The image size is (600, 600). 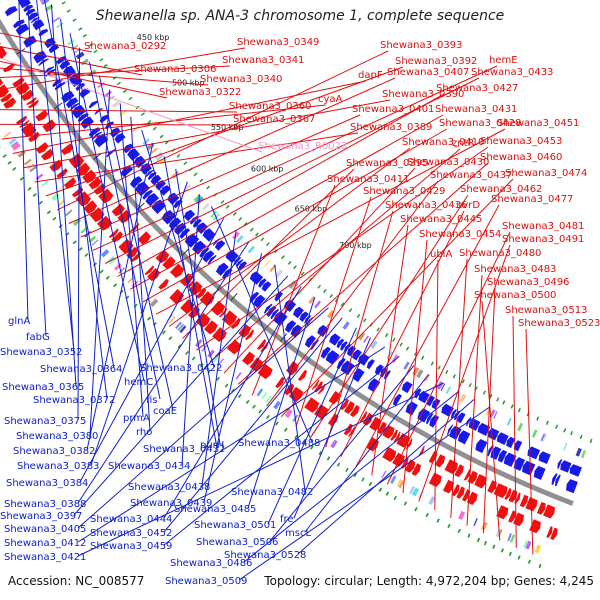 I want to click on gene-label-shewana3_0367: Shewana3_0367, so click(x=274, y=119).